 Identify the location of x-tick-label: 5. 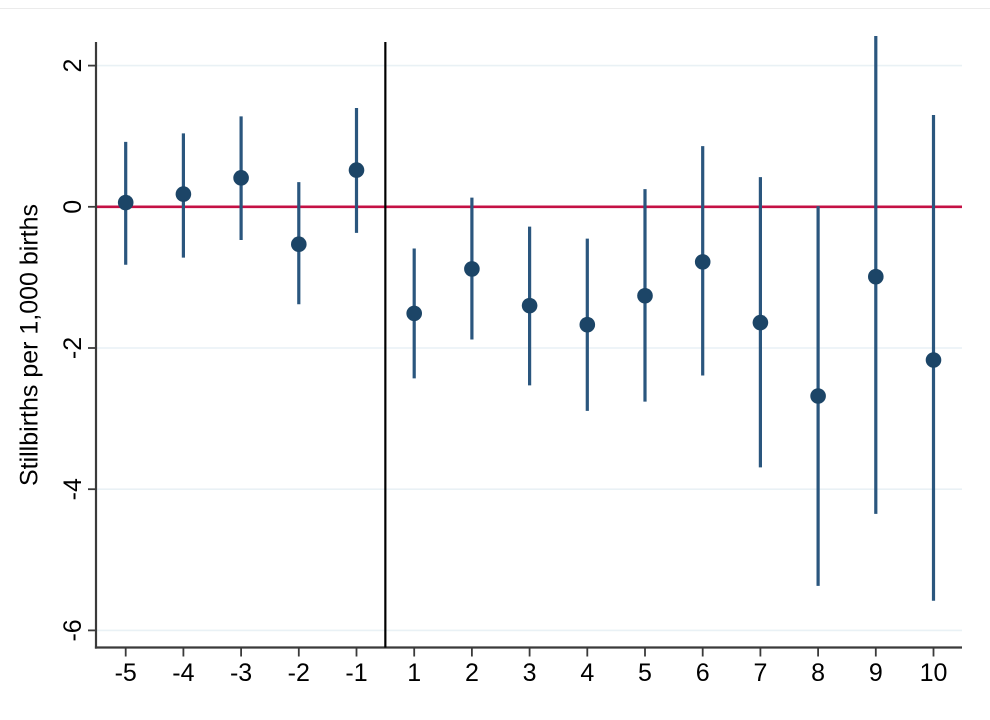
(645, 673).